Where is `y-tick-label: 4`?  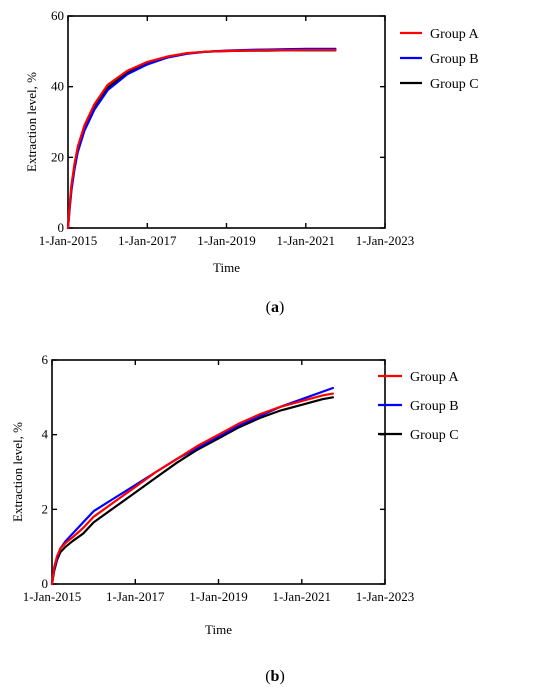
y-tick-label: 4 is located at coordinates (45, 434).